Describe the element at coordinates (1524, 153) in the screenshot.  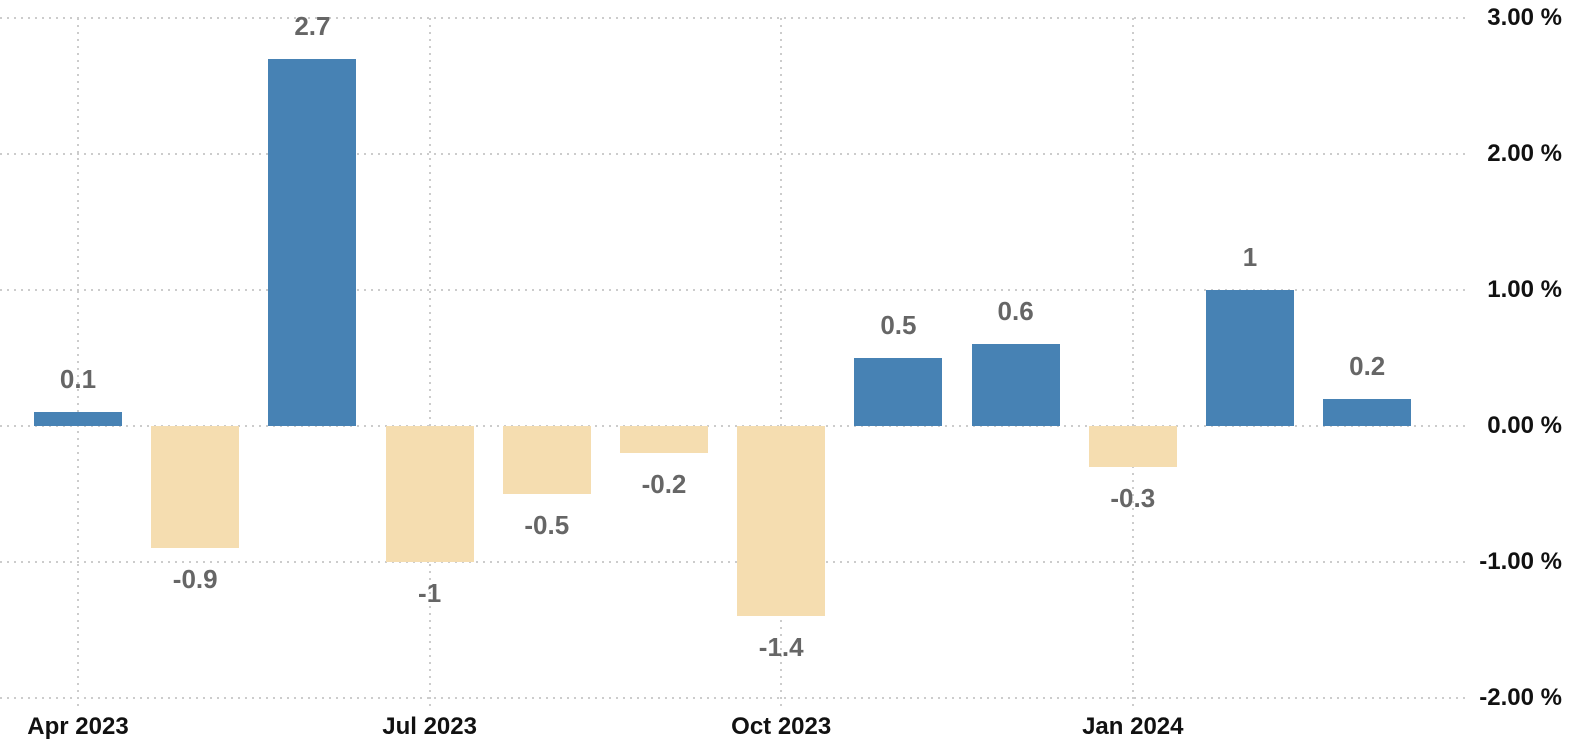
I see `y-axis-tick-label: 2.00 %` at that location.